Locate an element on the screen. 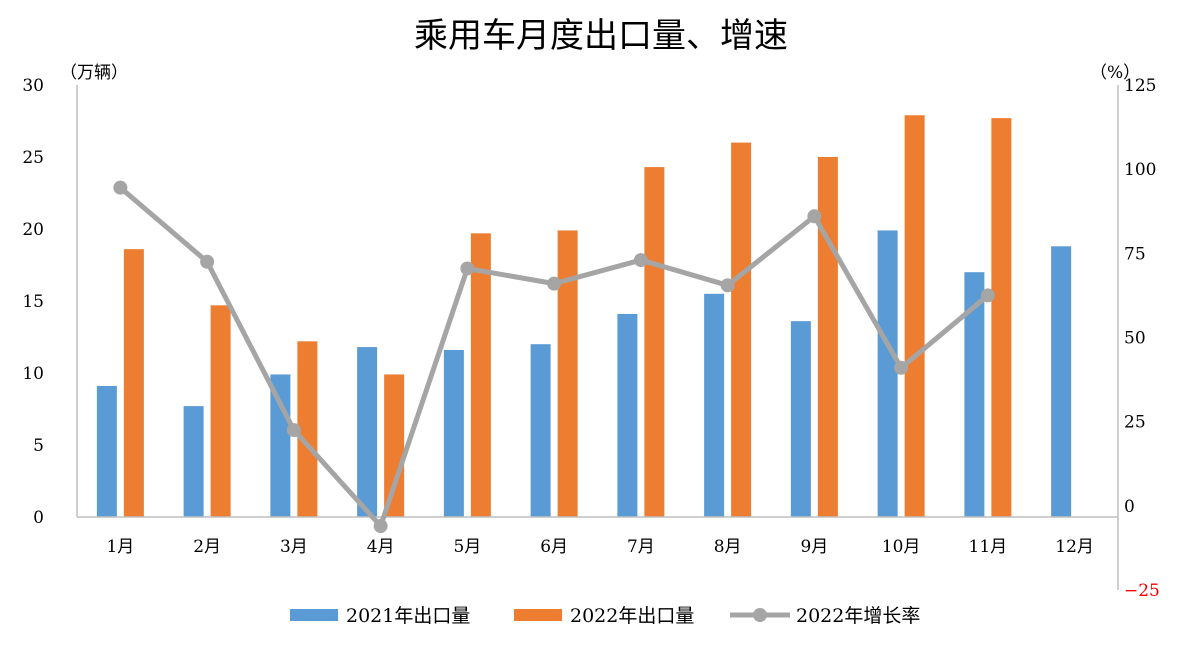  right-tick-label: 0 is located at coordinates (1129, 507).